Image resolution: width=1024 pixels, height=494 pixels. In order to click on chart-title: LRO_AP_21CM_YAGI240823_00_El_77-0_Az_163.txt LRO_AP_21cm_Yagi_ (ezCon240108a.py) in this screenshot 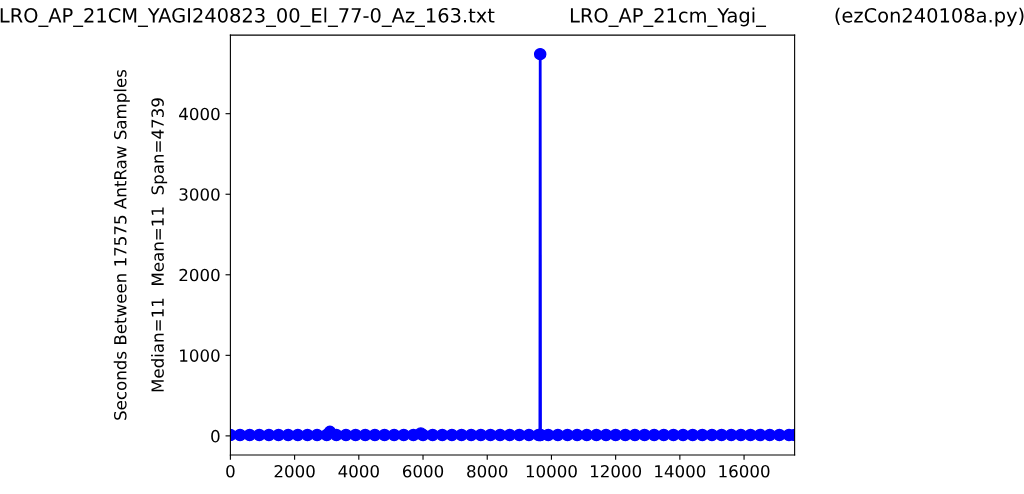, I will do `click(512, 17)`.